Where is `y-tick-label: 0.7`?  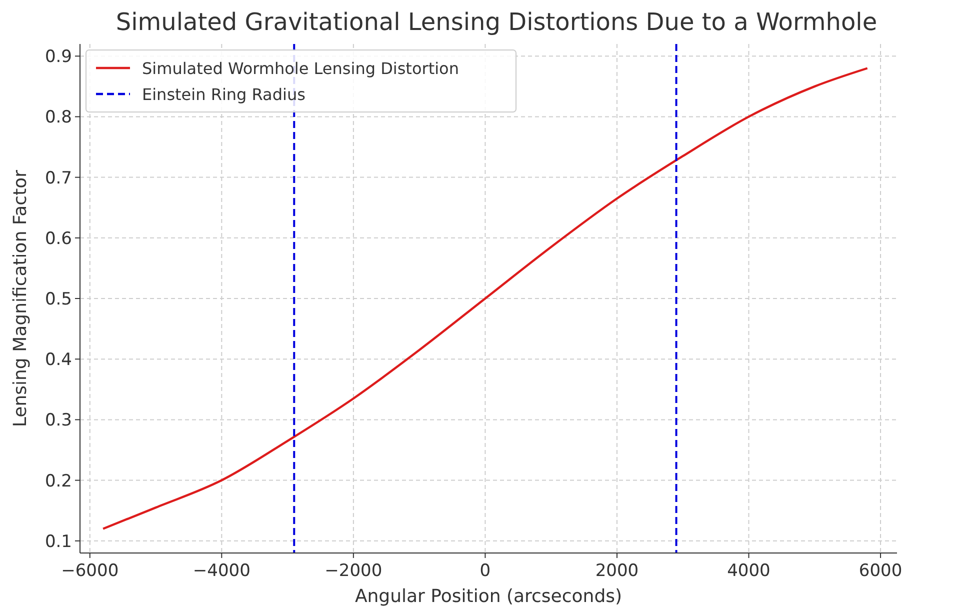 y-tick-label: 0.7 is located at coordinates (58, 178).